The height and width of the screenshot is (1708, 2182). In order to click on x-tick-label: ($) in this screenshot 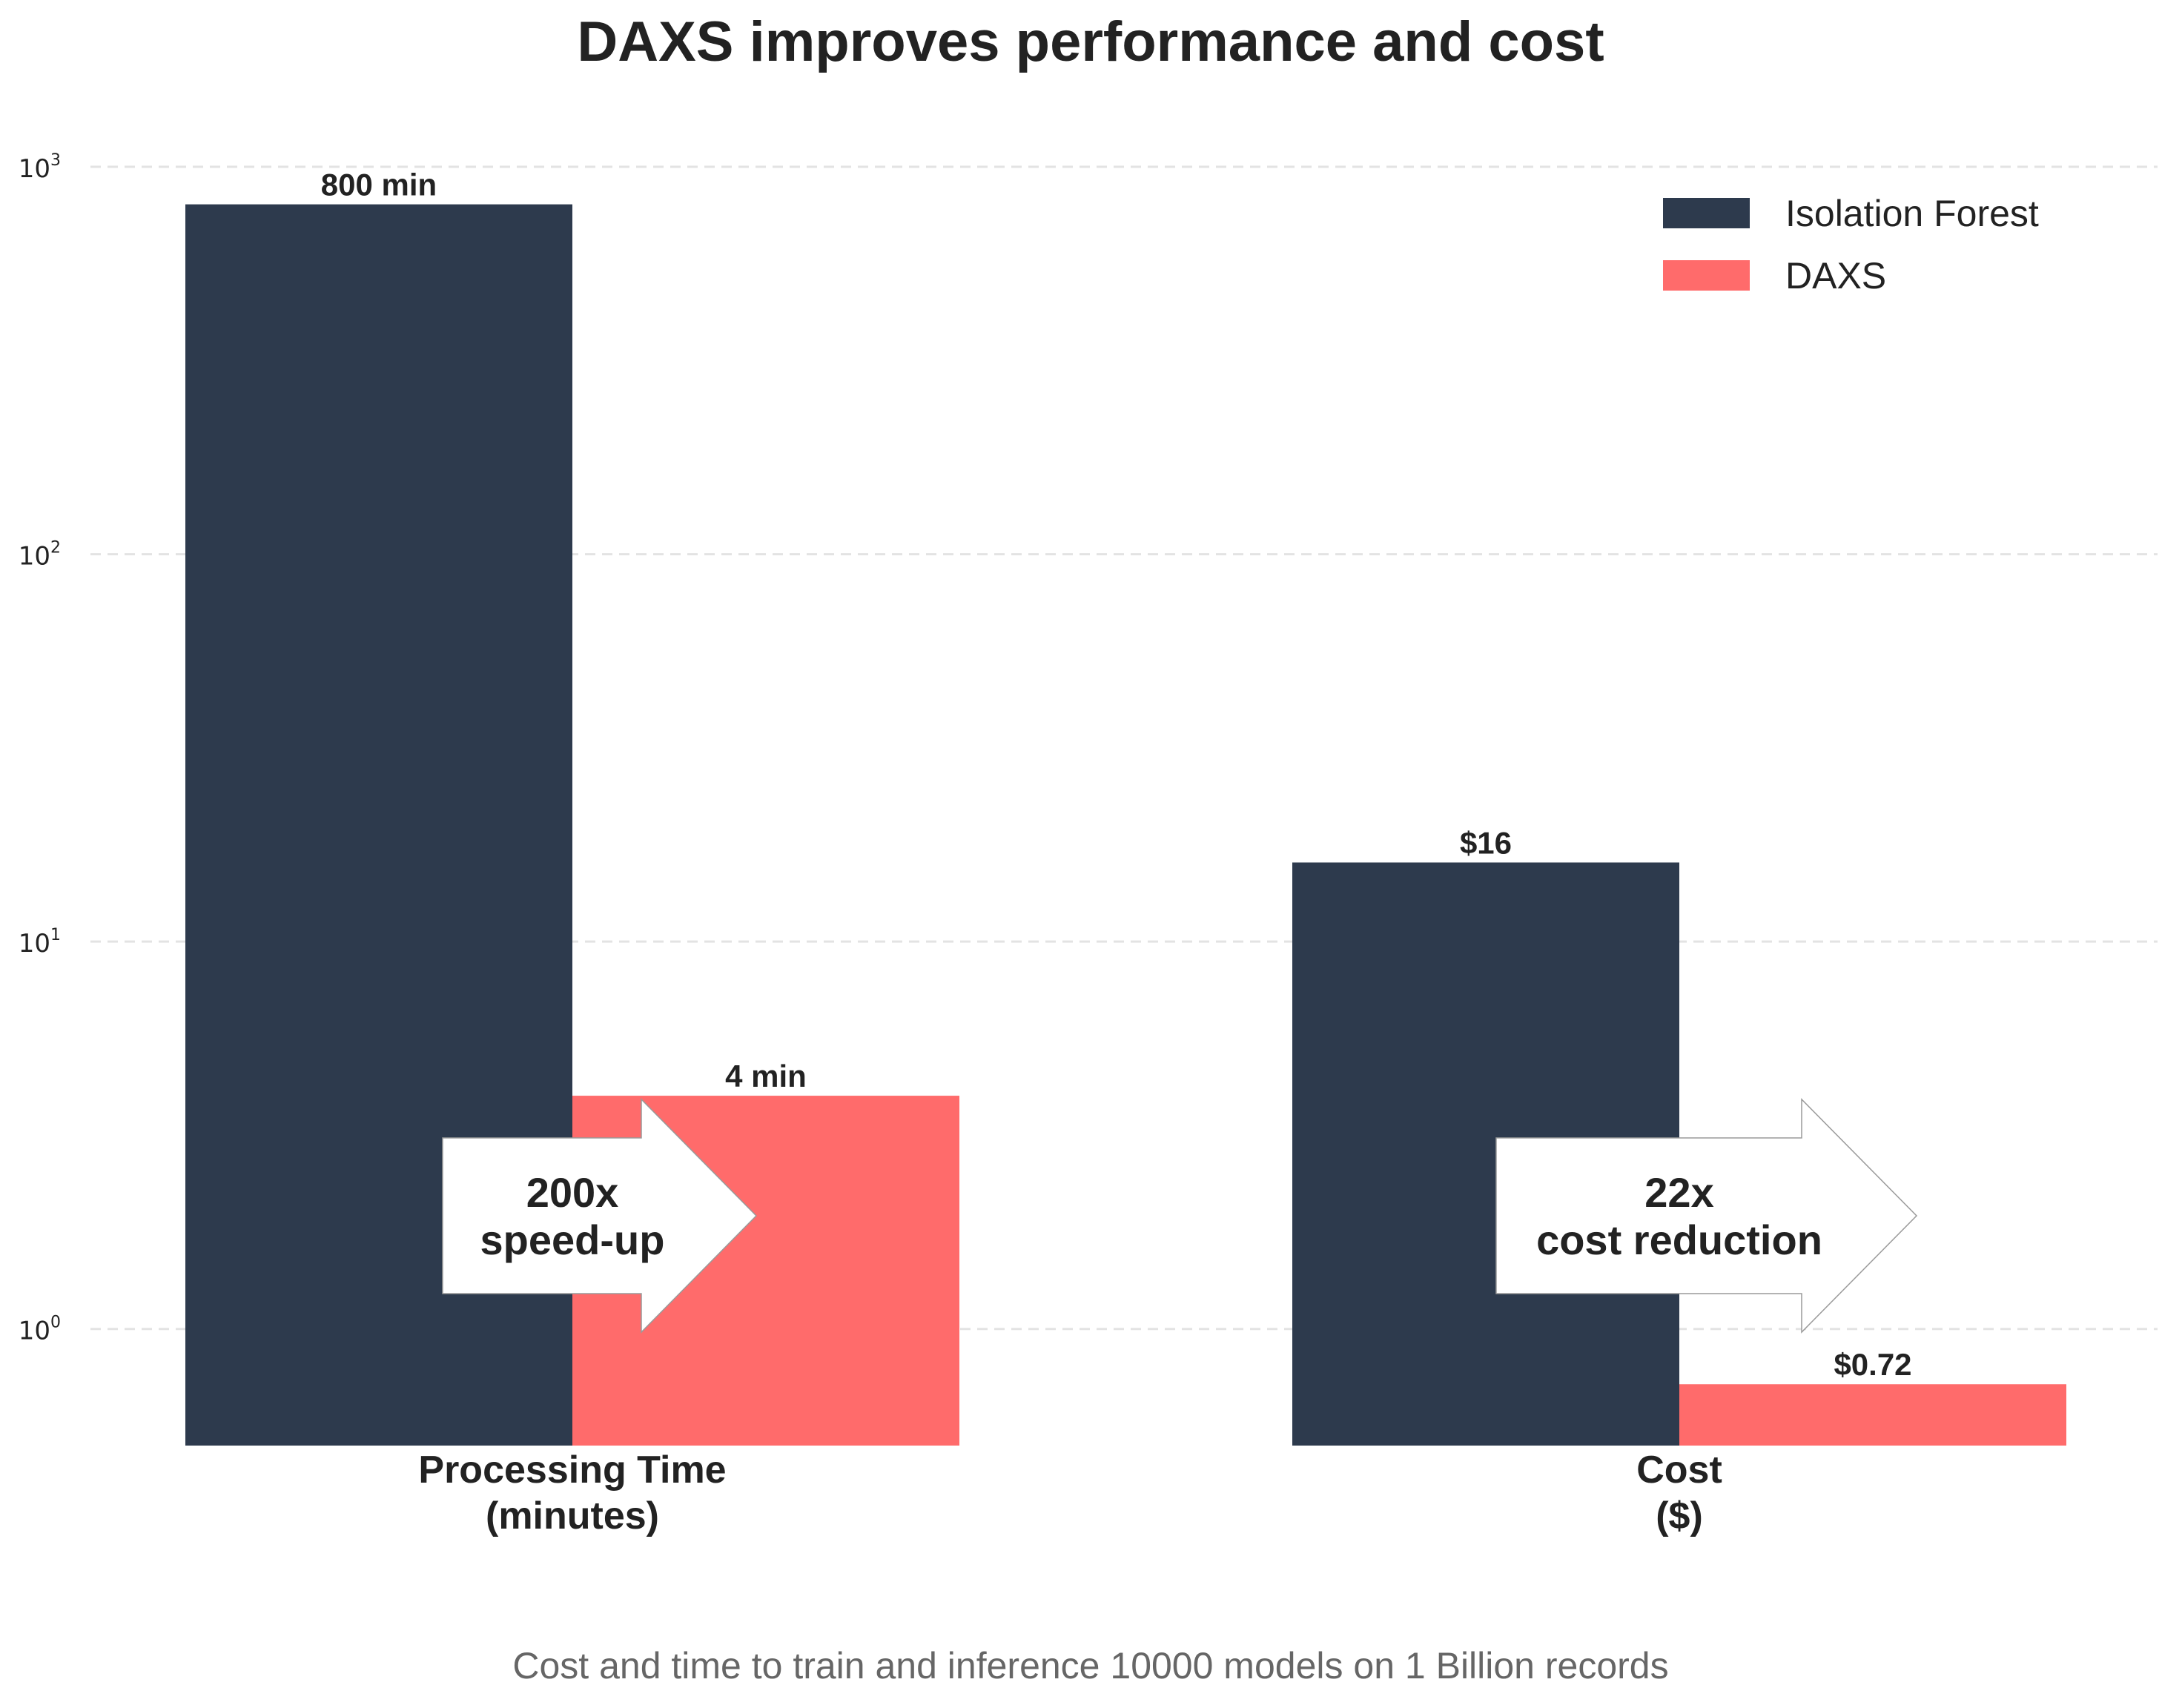, I will do `click(1679, 1515)`.